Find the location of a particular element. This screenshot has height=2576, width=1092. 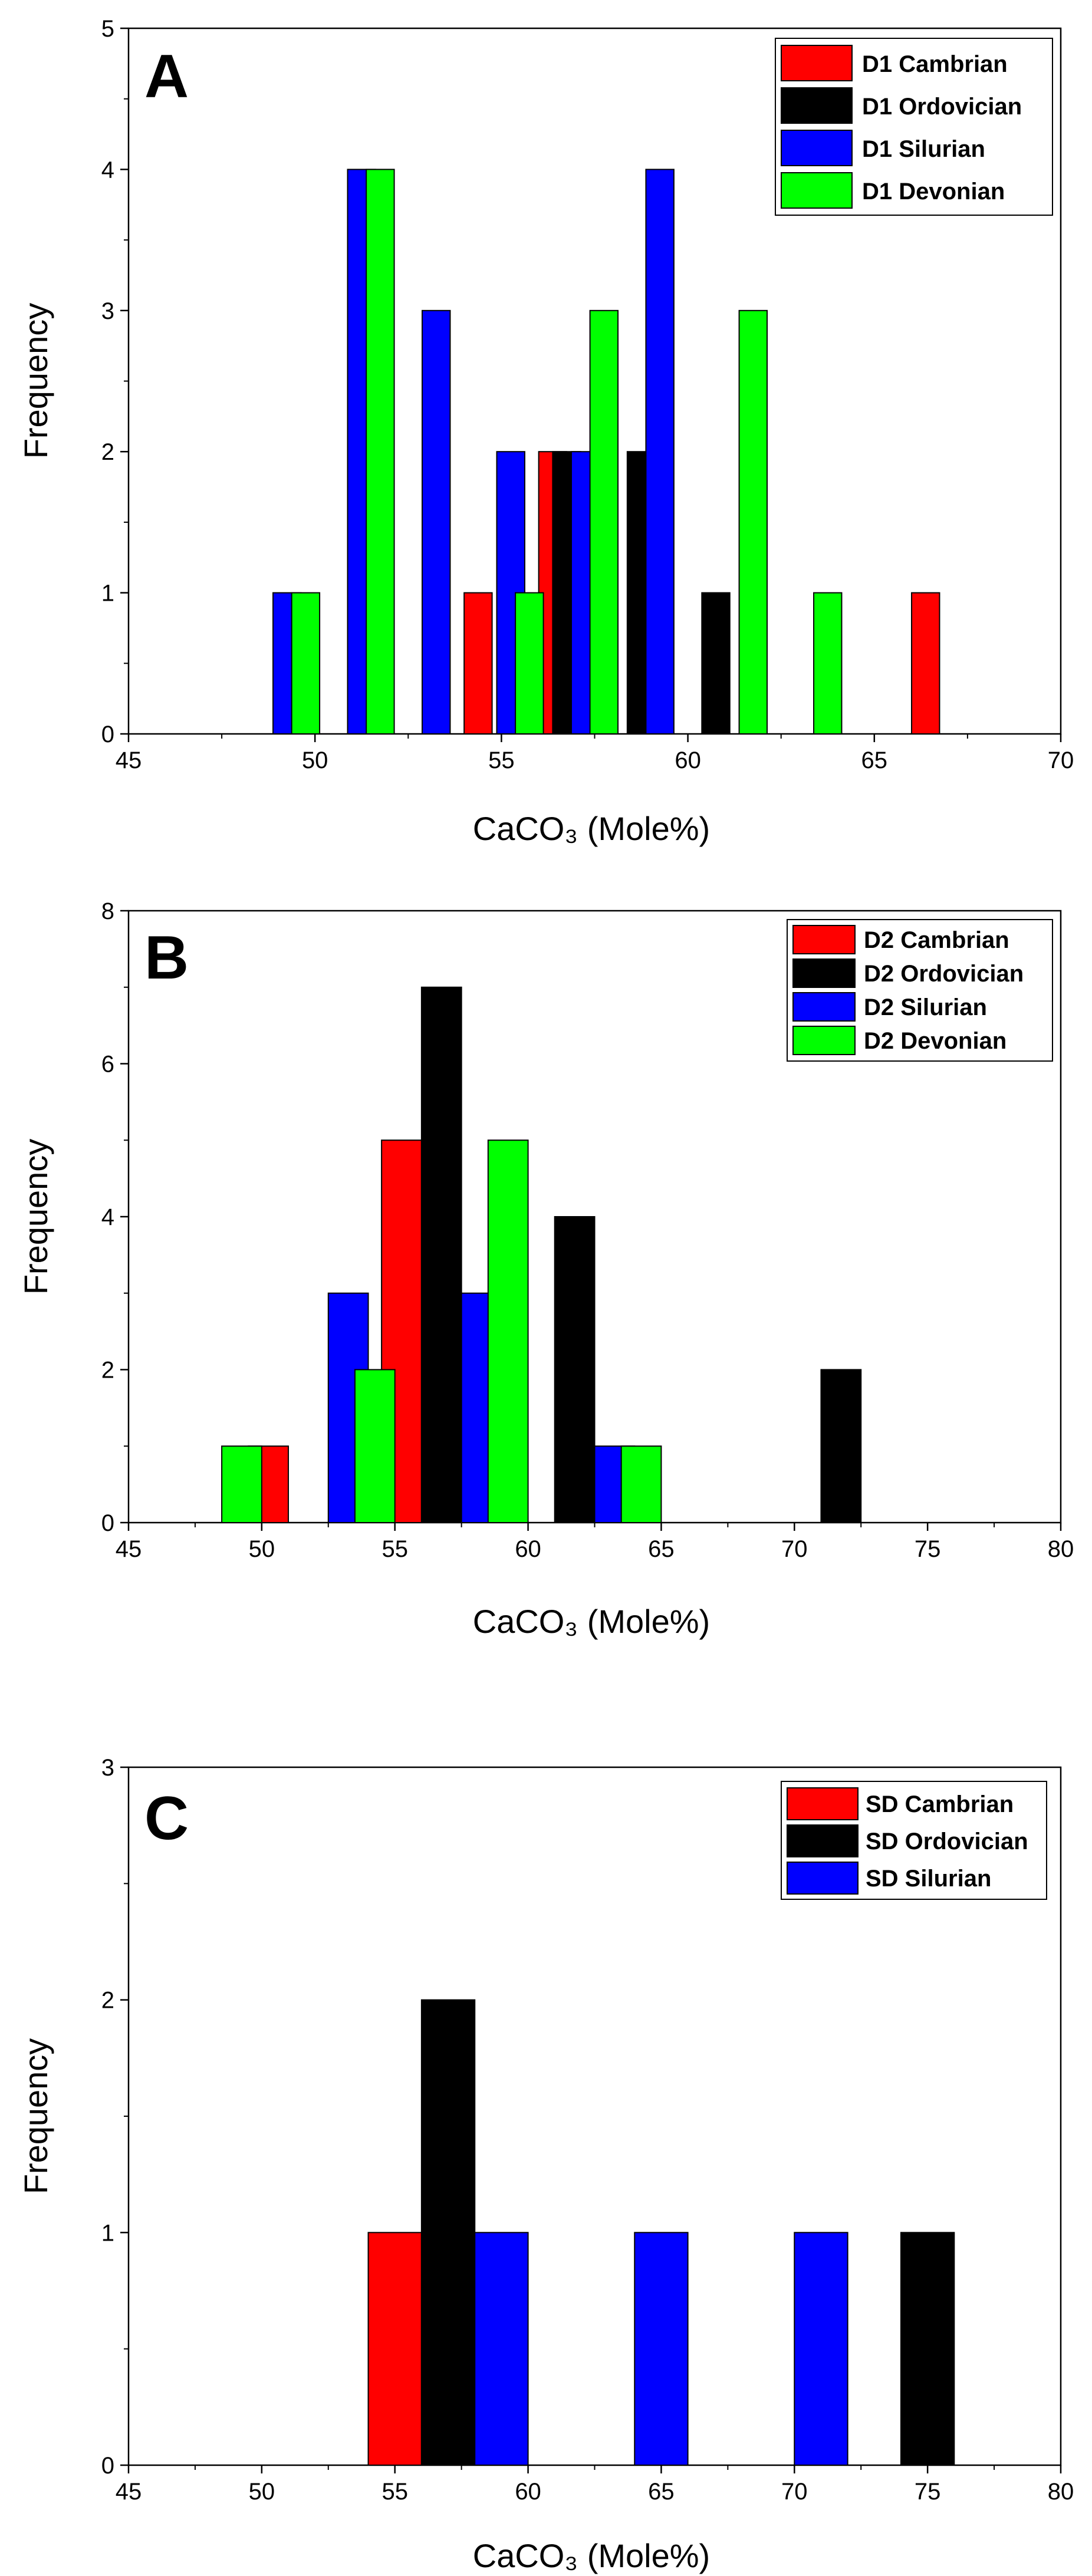

legend-label: D2 Devonian is located at coordinates (935, 1041).